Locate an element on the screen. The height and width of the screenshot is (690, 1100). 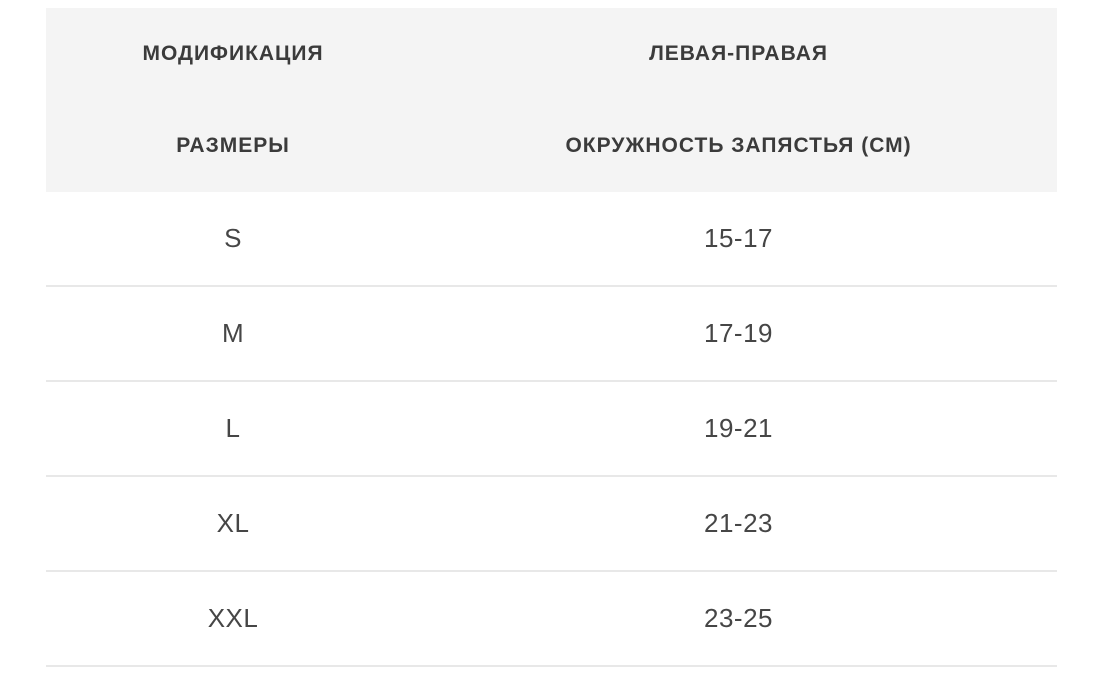
size-cell: M is located at coordinates (233, 333).